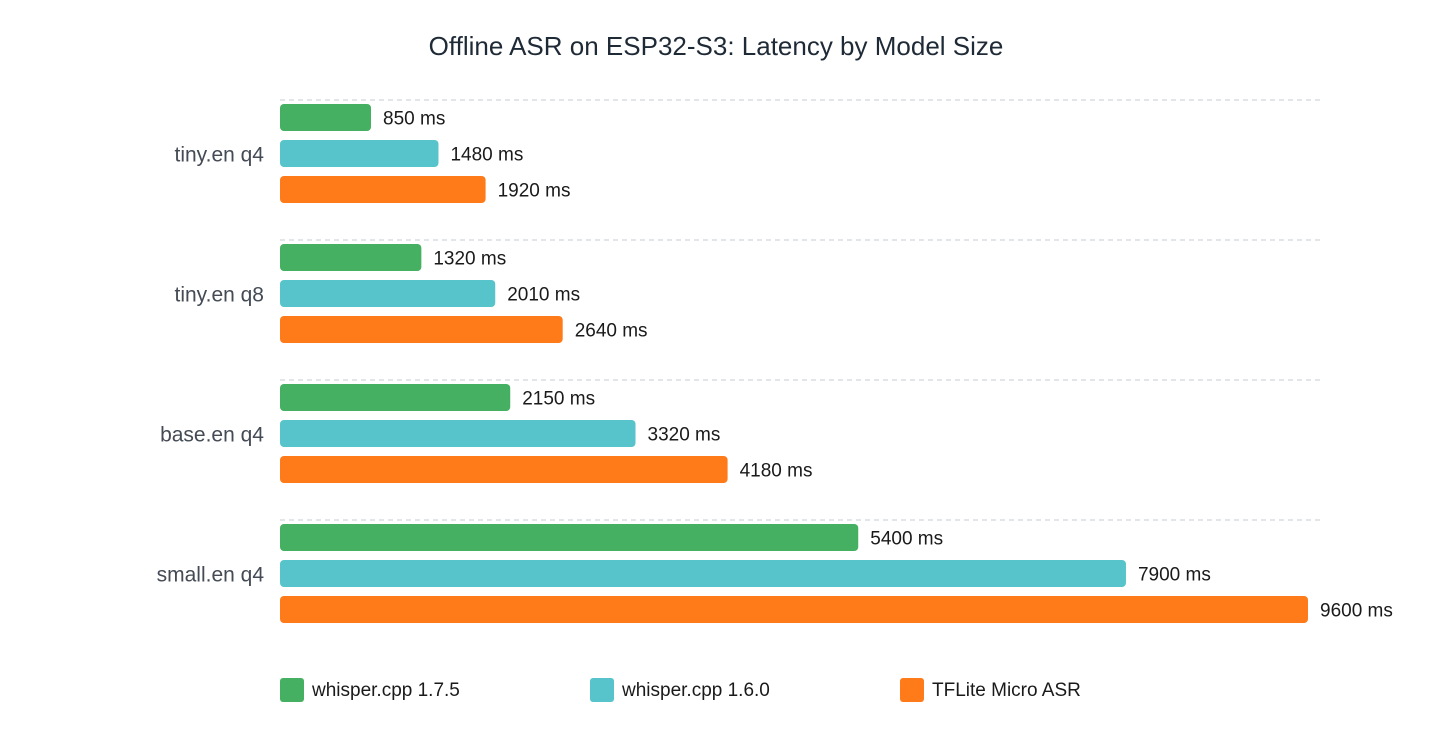  Describe the element at coordinates (486, 155) in the screenshot. I see `value-label: 1480 ms` at that location.